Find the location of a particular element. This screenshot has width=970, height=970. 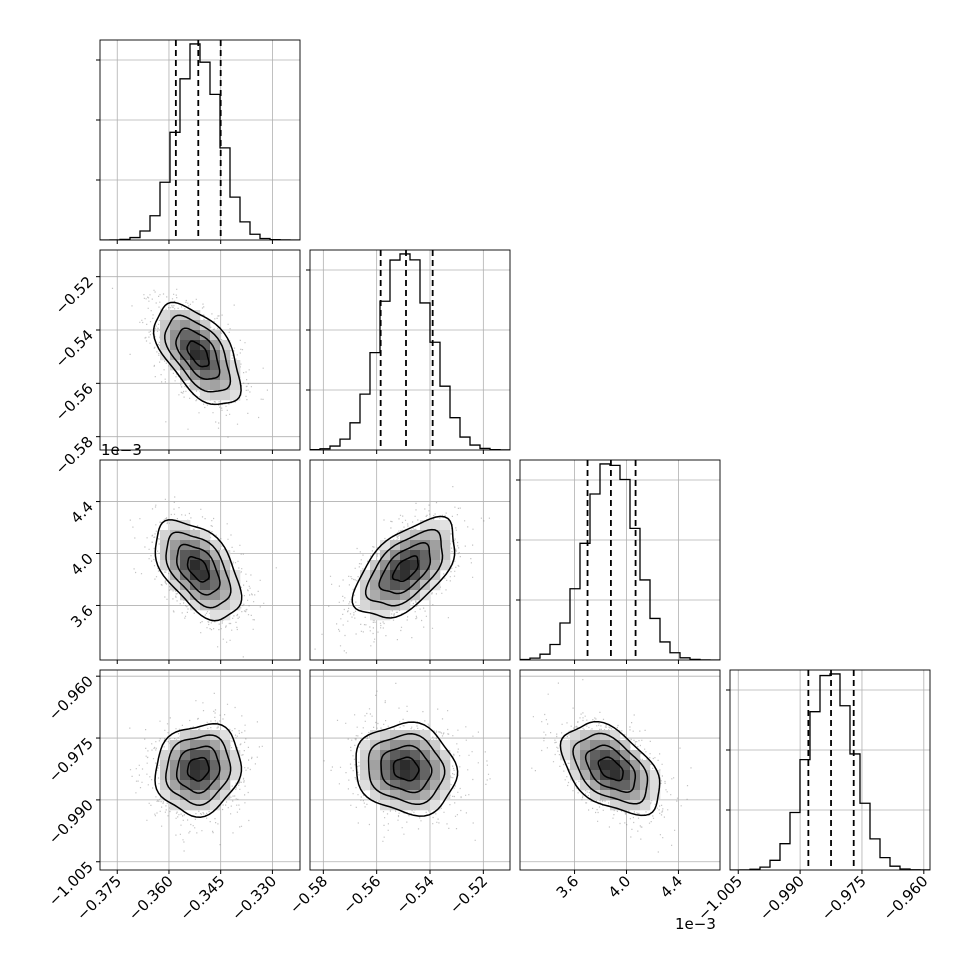

x-tick-label: −0.360 is located at coordinates (151, 898).